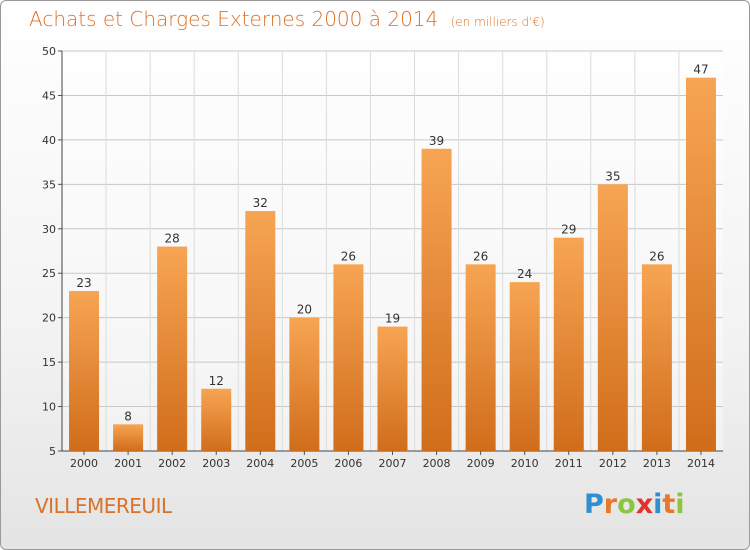 The width and height of the screenshot is (750, 550). I want to click on data-label: 23, so click(83, 283).